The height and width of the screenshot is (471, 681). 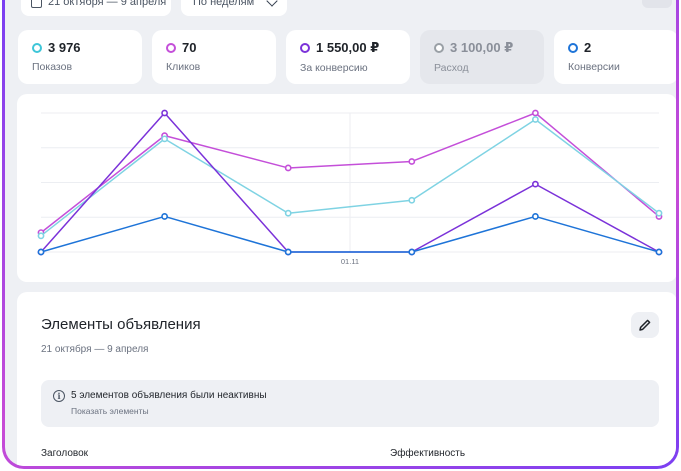 What do you see at coordinates (52, 67) in the screenshot?
I see `metric-label: Показов` at bounding box center [52, 67].